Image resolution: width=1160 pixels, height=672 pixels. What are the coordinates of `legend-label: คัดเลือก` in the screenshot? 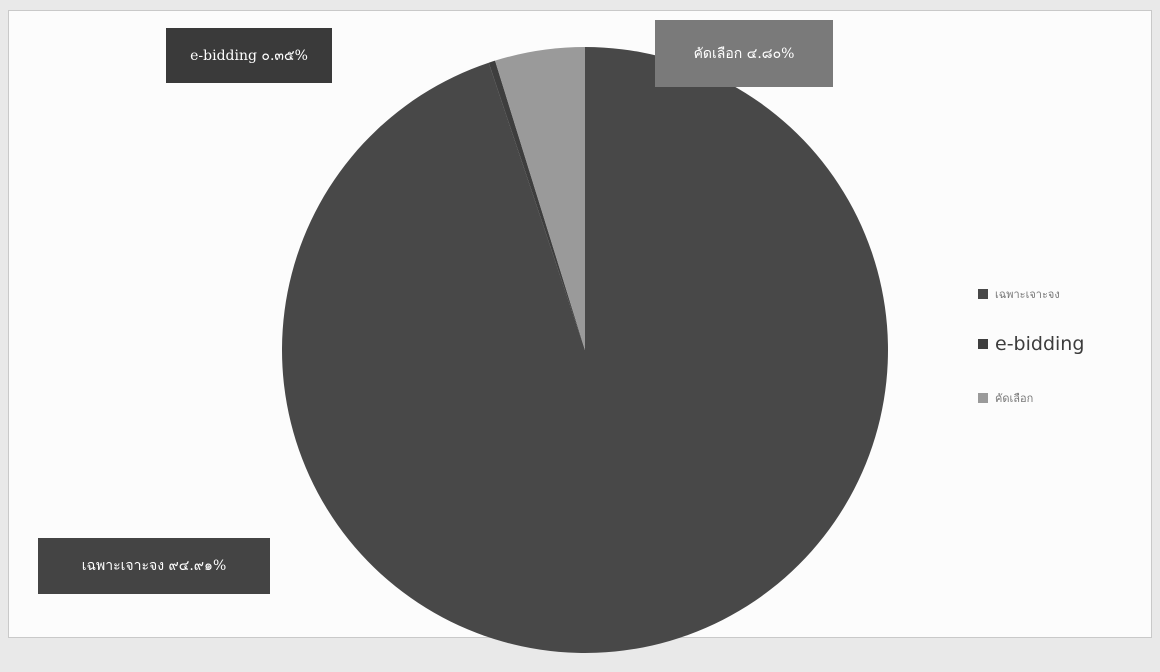 It's located at (1014, 398).